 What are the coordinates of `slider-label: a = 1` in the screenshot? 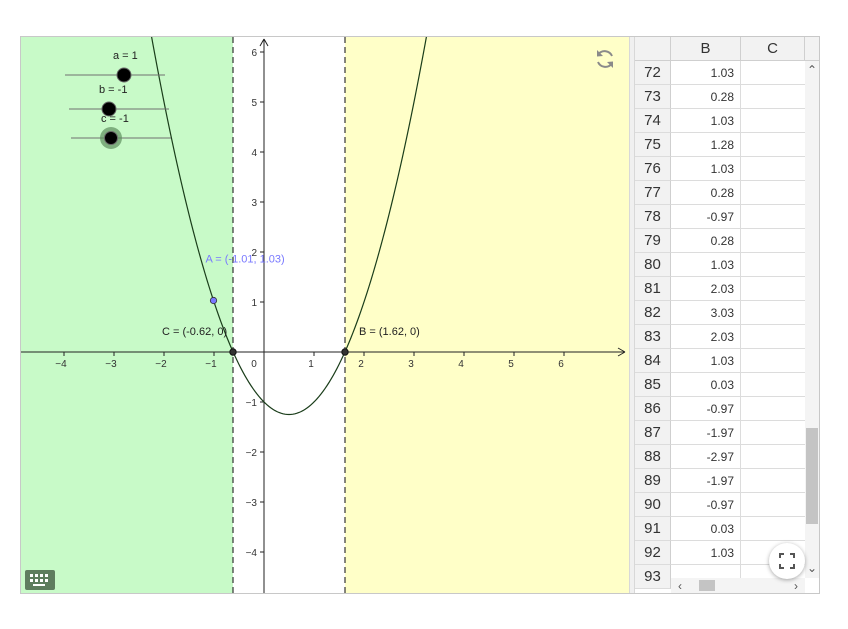 It's located at (125, 56).